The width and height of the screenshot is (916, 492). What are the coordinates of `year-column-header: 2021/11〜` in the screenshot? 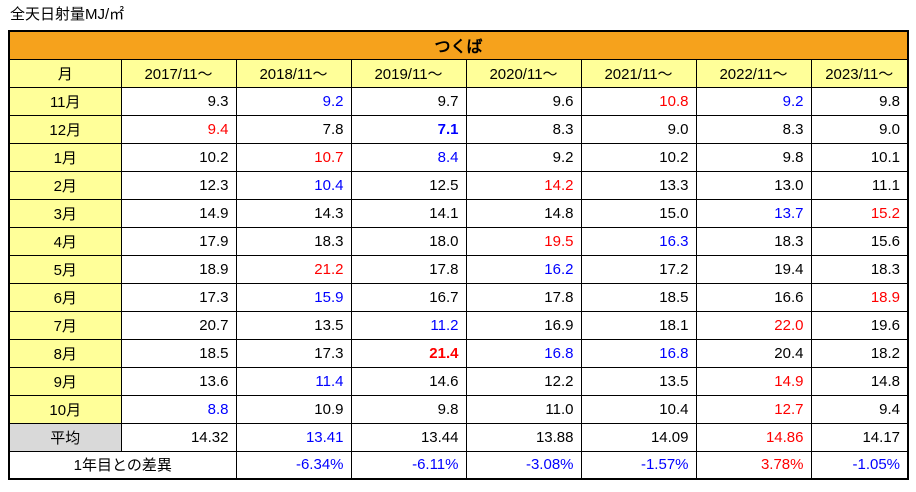 It's located at (638, 73).